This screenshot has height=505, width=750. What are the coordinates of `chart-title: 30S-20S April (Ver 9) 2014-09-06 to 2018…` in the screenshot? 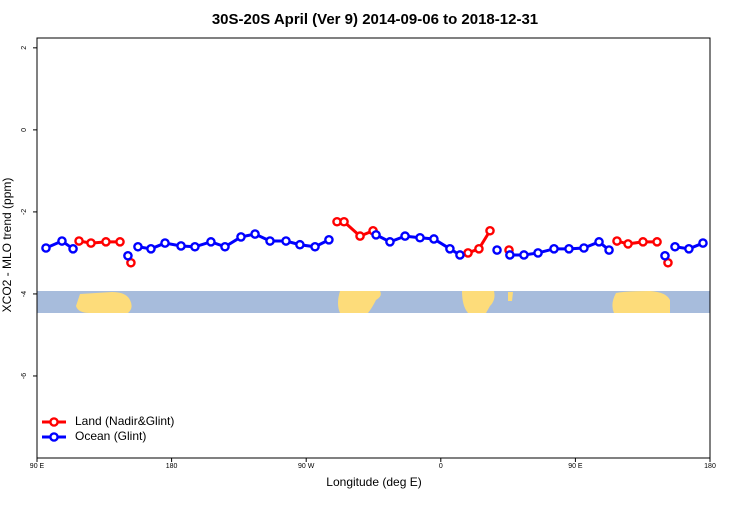 It's located at (375, 19).